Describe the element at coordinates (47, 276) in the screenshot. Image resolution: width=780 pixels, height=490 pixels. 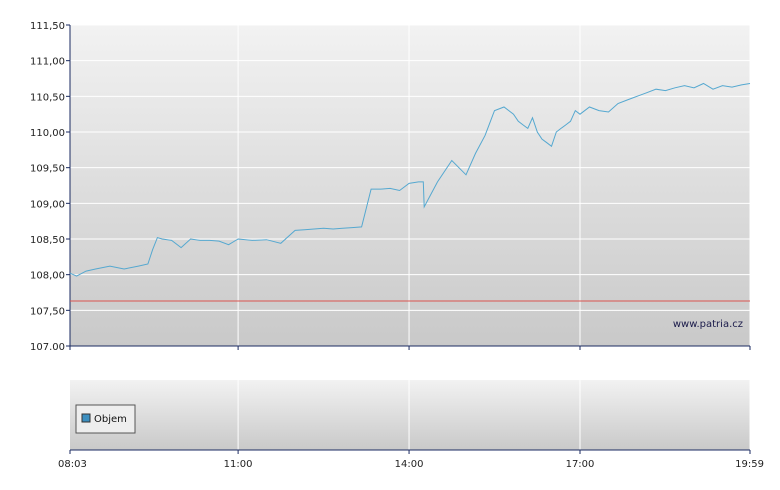
I see `price-y-tick-label: 108,00` at that location.